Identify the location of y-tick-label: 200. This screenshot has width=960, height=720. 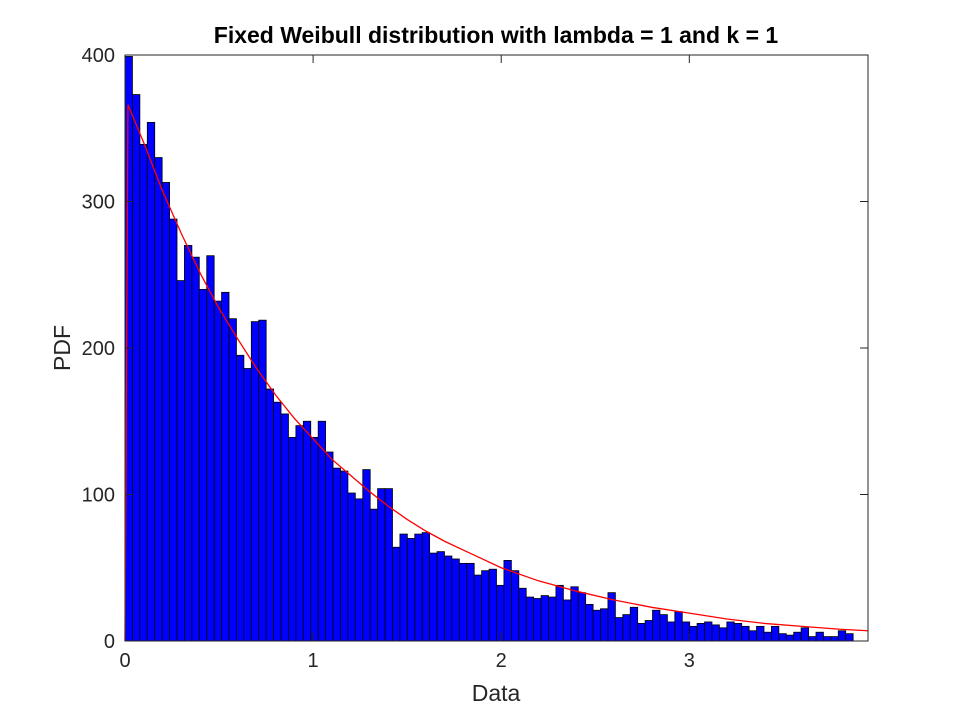
(98, 349).